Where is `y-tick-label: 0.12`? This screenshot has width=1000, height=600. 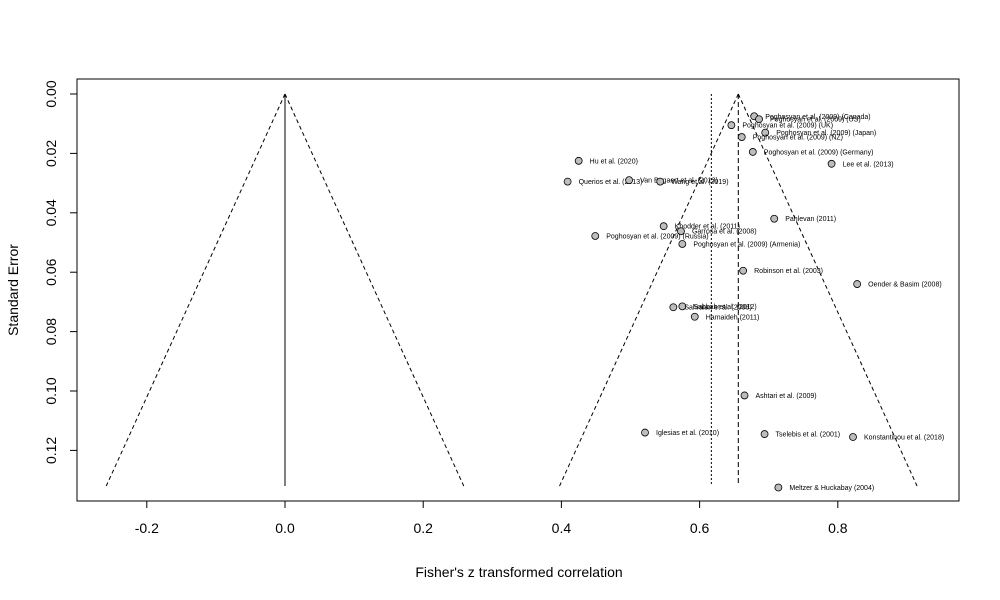
y-tick-label: 0.12 is located at coordinates (51, 450).